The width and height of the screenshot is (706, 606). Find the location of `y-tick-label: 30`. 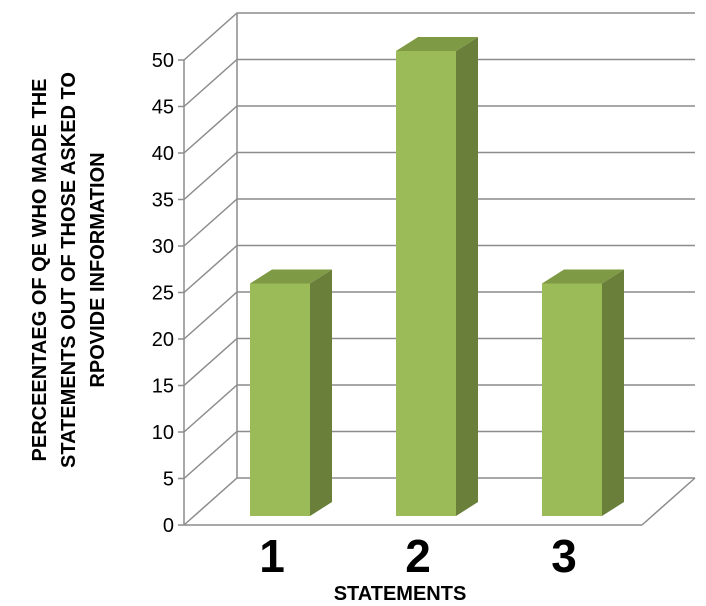

y-tick-label: 30 is located at coordinates (163, 247).